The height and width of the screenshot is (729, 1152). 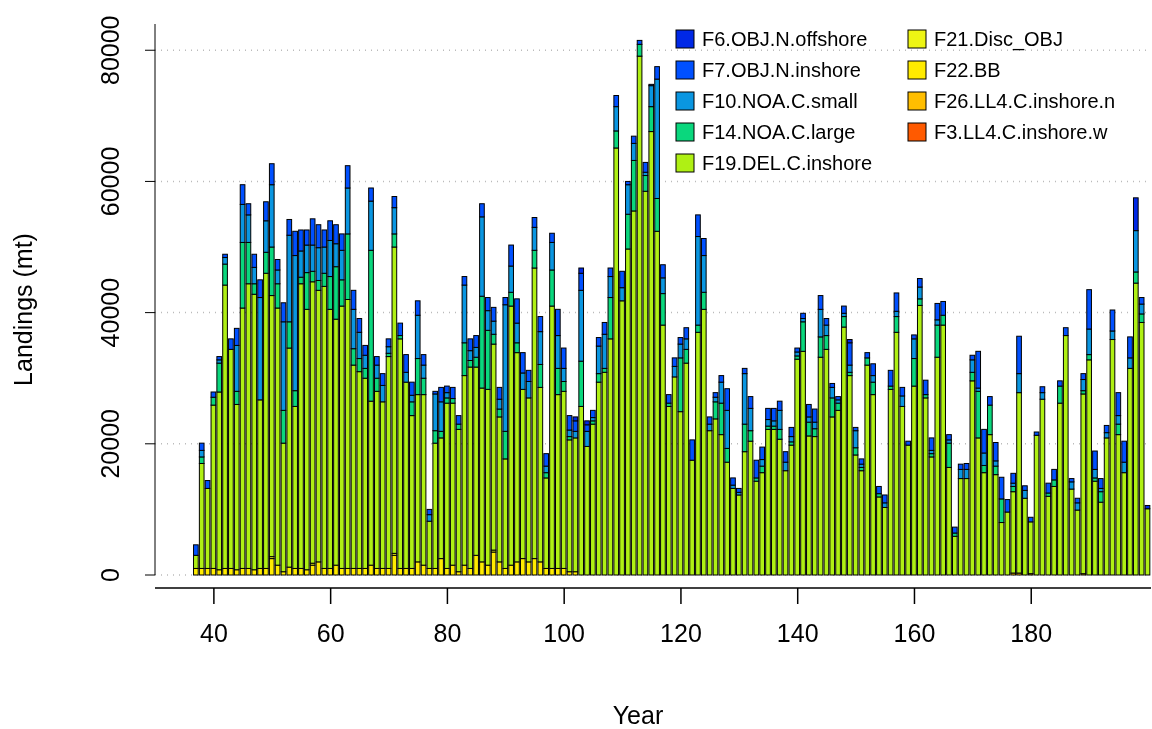 I want to click on legend-label: F26.LL4.C.inshore.n, so click(x=1025, y=101).